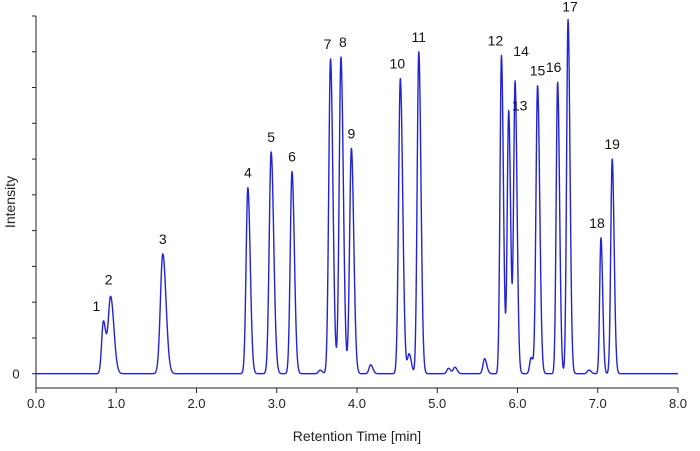  What do you see at coordinates (398, 64) in the screenshot?
I see `peak-label: 10` at bounding box center [398, 64].